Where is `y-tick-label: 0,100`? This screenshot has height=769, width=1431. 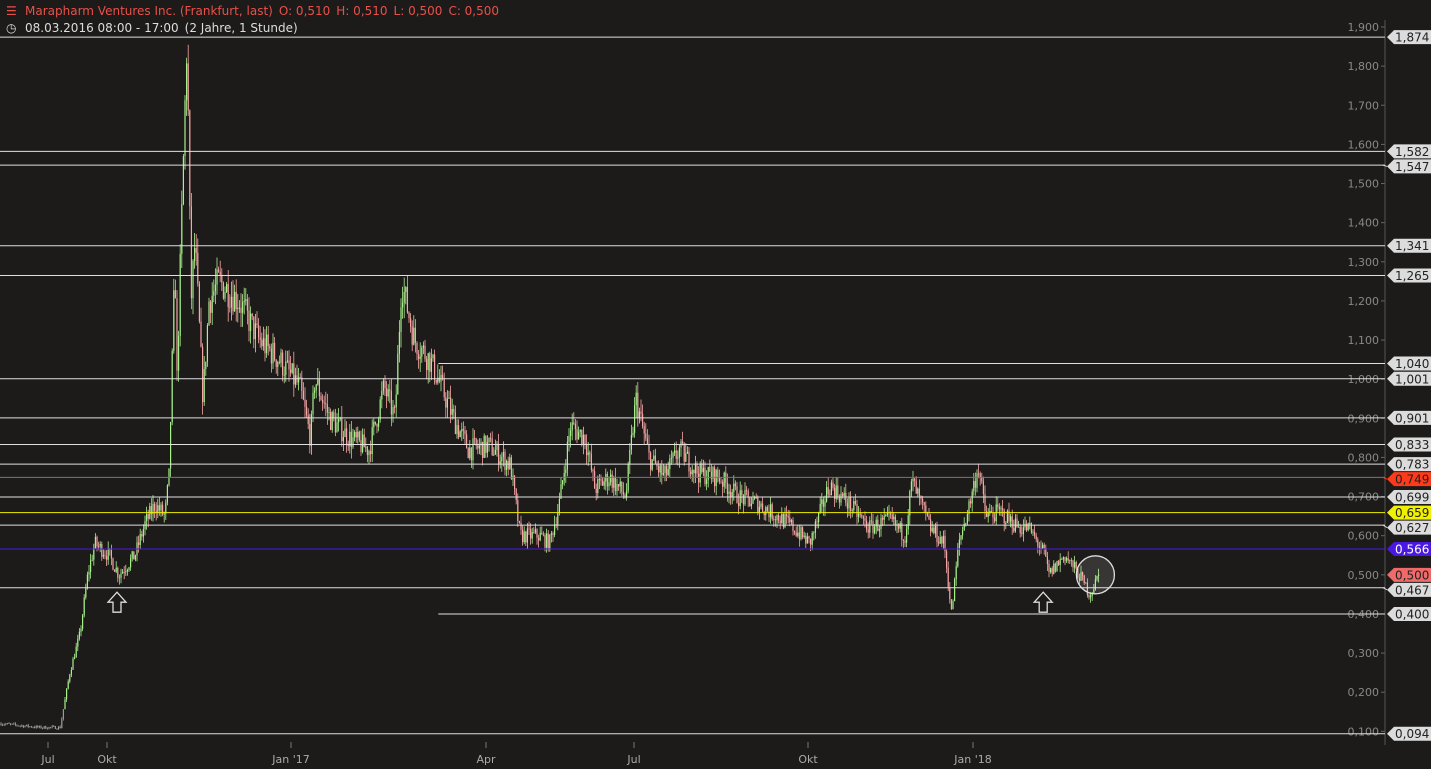
y-tick-label: 0,100 is located at coordinates (1364, 731).